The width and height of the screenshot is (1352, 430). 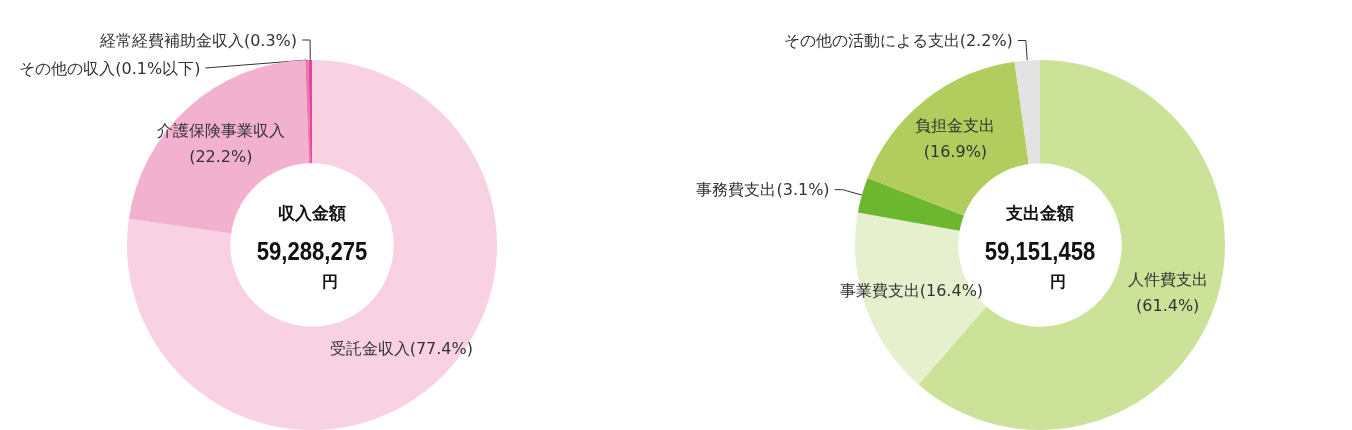 What do you see at coordinates (401, 348) in the screenshot?
I see `slice-label: 受託金収入(77.4%)` at bounding box center [401, 348].